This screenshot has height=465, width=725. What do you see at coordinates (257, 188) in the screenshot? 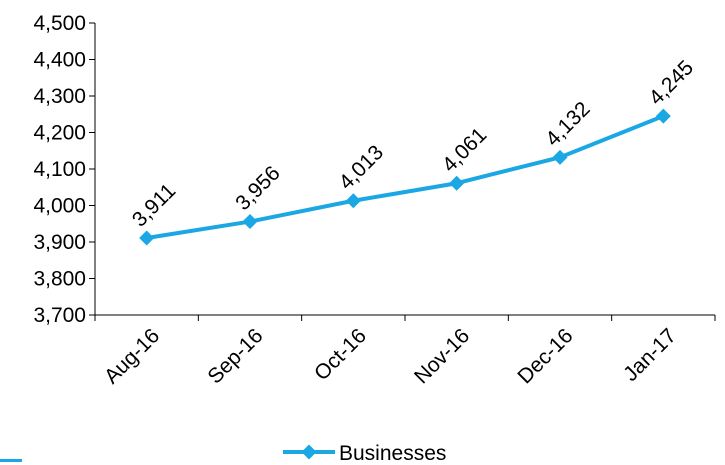
I see `data-label: 3,956` at bounding box center [257, 188].